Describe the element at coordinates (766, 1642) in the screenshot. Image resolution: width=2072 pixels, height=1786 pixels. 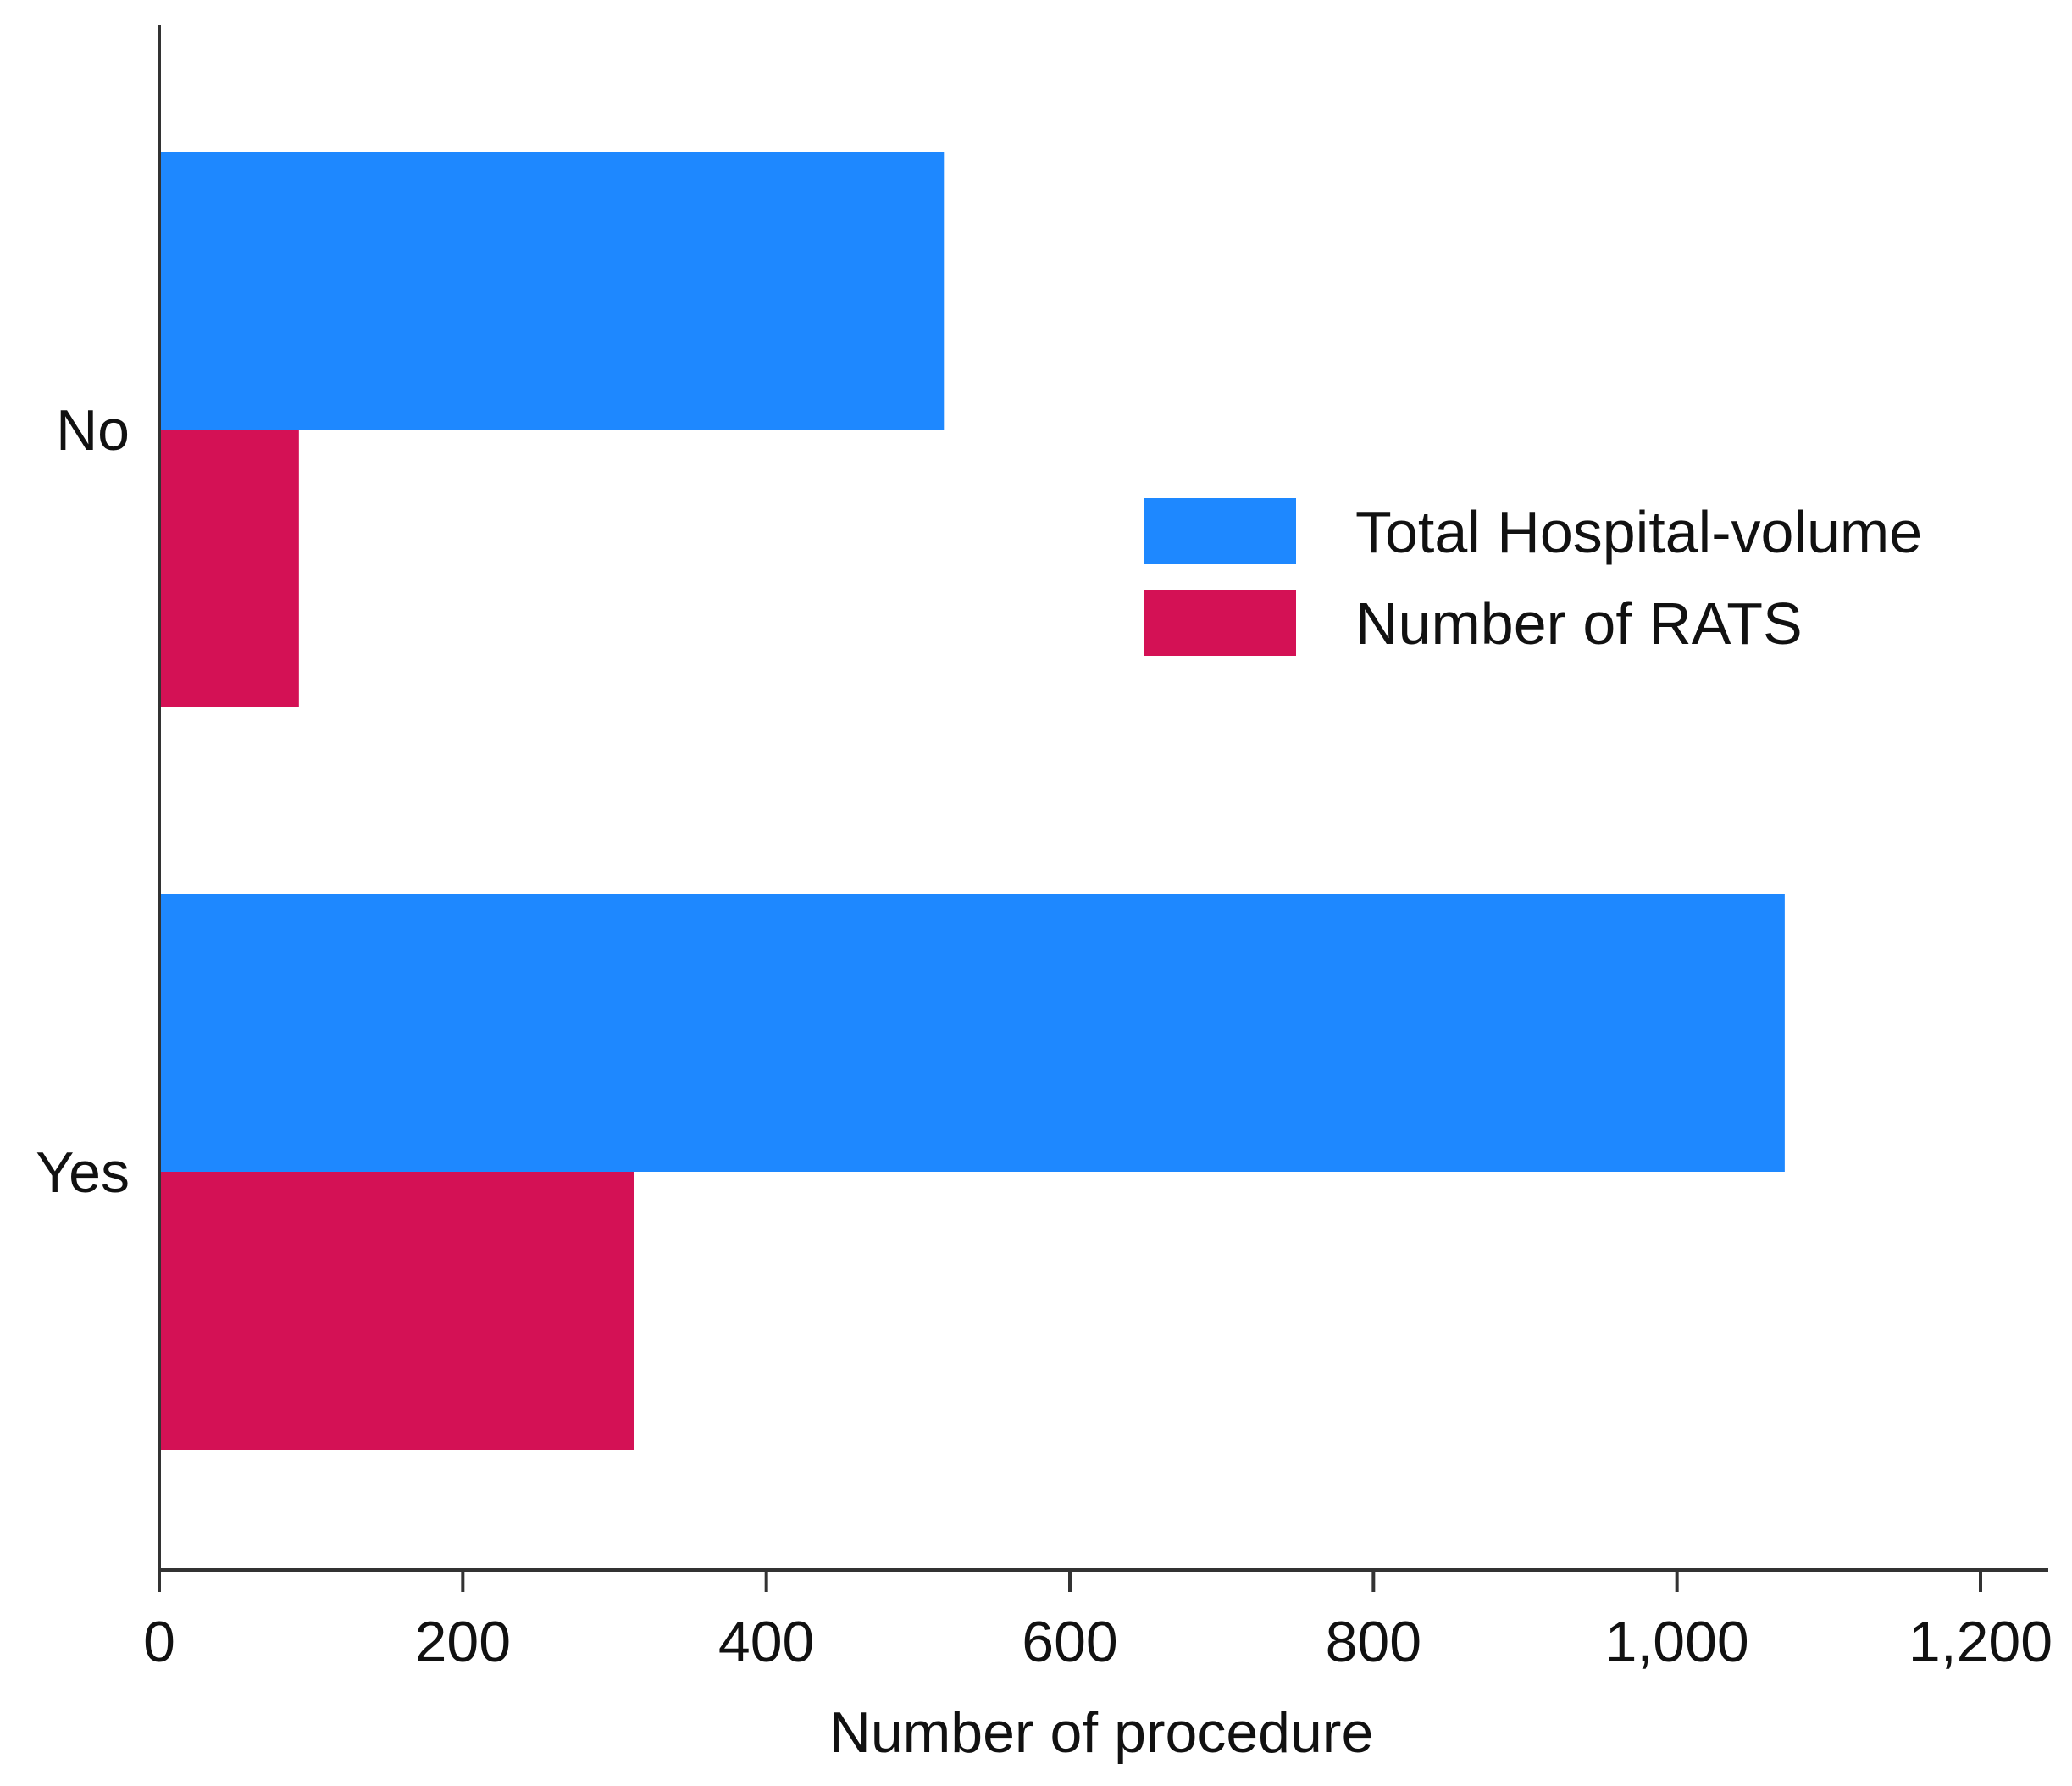
I see `x-tick-label: 400` at that location.